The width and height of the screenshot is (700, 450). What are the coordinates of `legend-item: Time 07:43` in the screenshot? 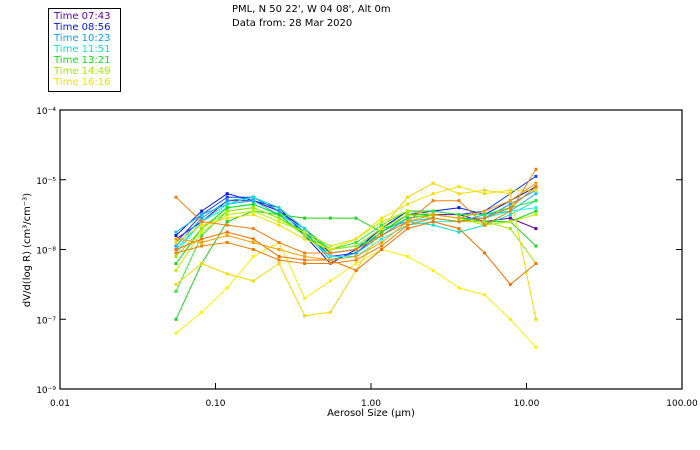 It's located at (82, 16).